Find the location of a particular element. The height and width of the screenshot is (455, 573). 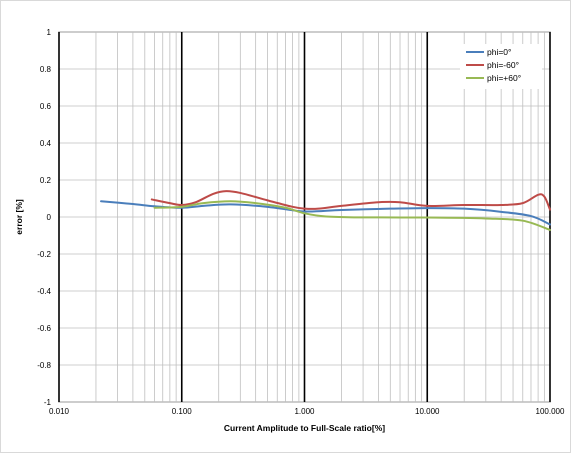

y-tick-label: -0.8 is located at coordinates (44, 365).